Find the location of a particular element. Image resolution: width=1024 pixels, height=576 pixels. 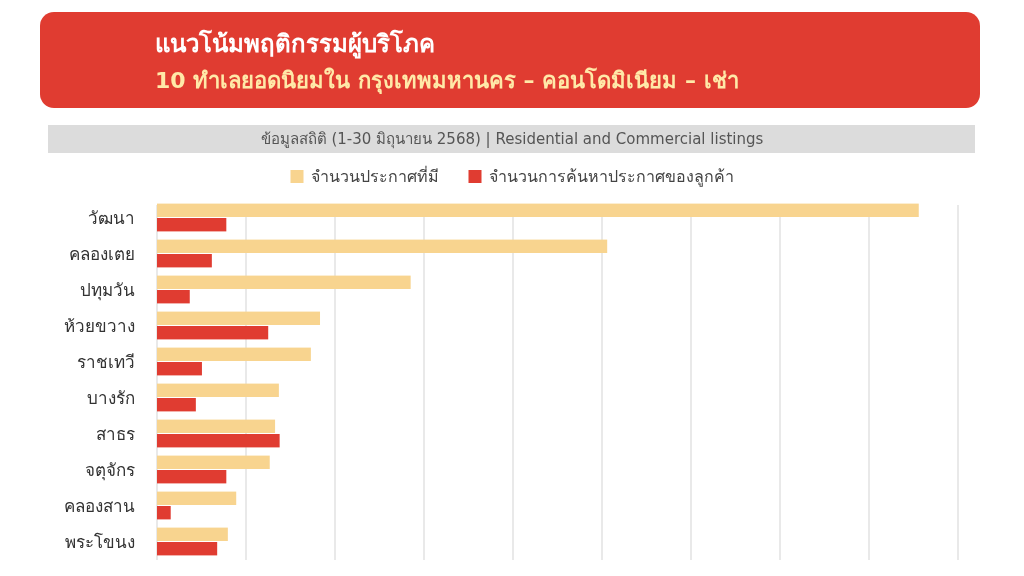

y-tick-label: วัฒนา is located at coordinates (111, 218).